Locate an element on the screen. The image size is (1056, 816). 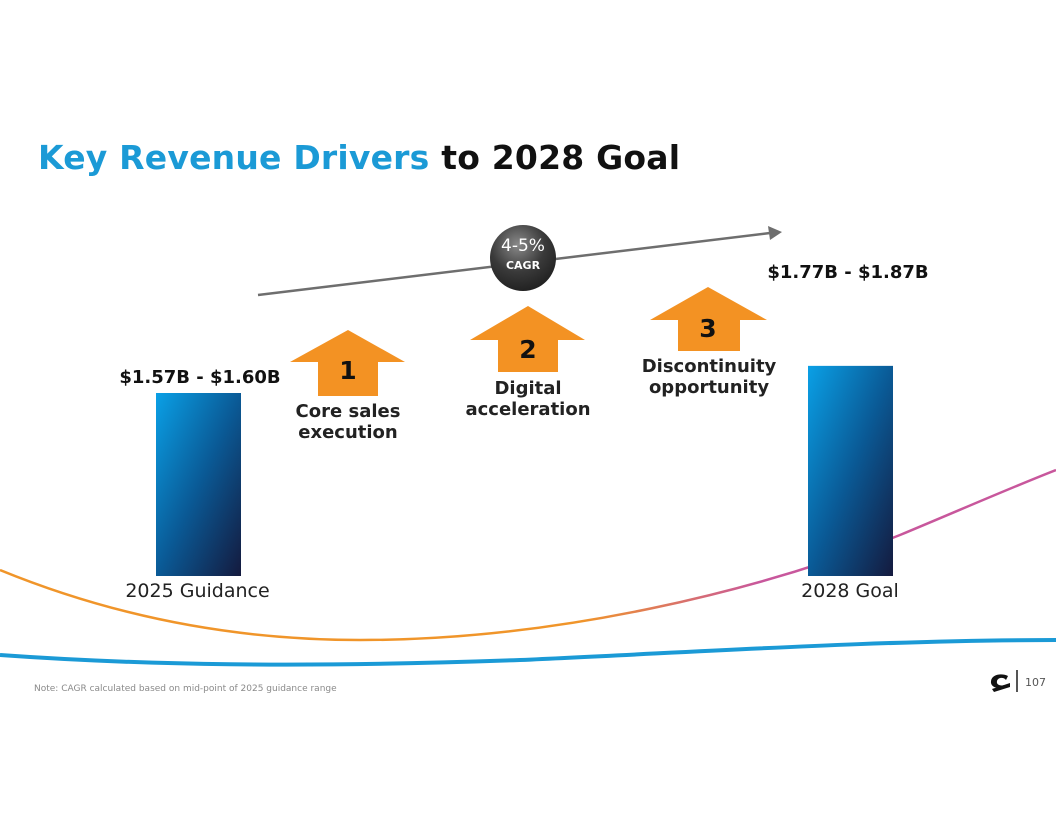
bar-value-label-2028: $1.77B - $1.87B is located at coordinates (848, 272).